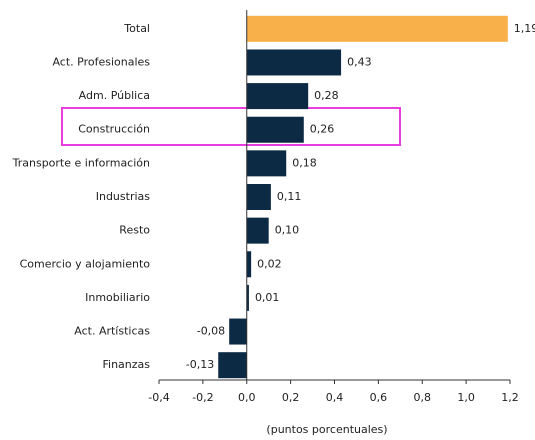  What do you see at coordinates (379, 397) in the screenshot?
I see `x-tick-label: 0,6` at bounding box center [379, 397].